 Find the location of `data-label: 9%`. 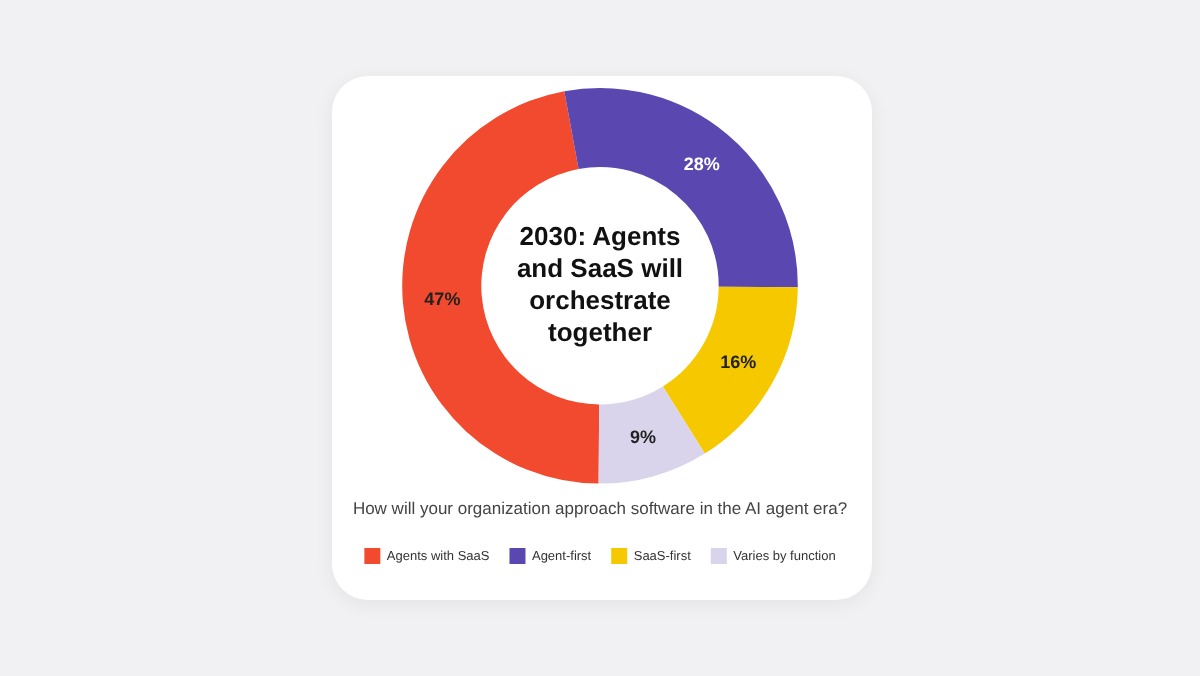

data-label: 9% is located at coordinates (643, 437).